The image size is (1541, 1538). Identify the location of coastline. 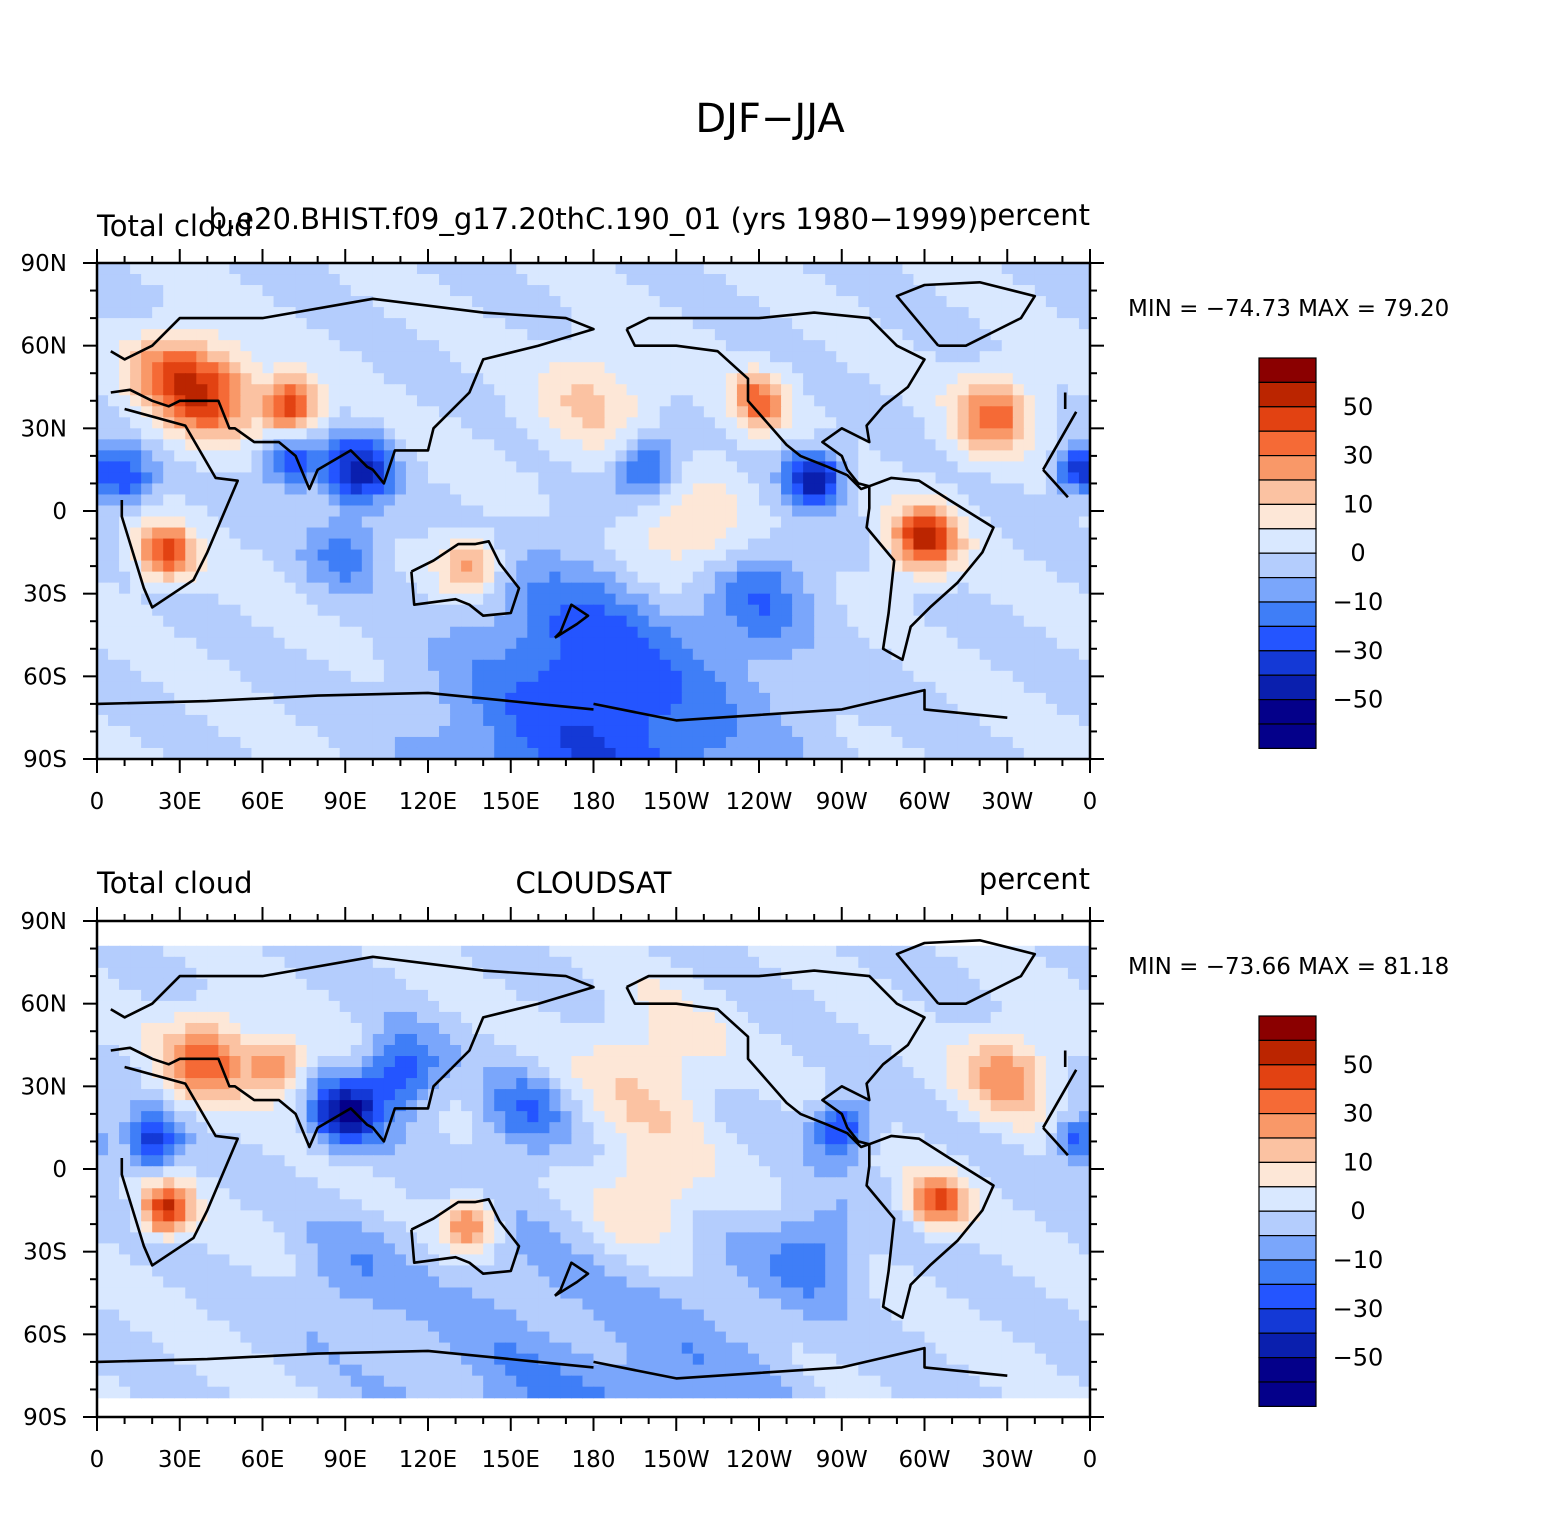
(599, 508).